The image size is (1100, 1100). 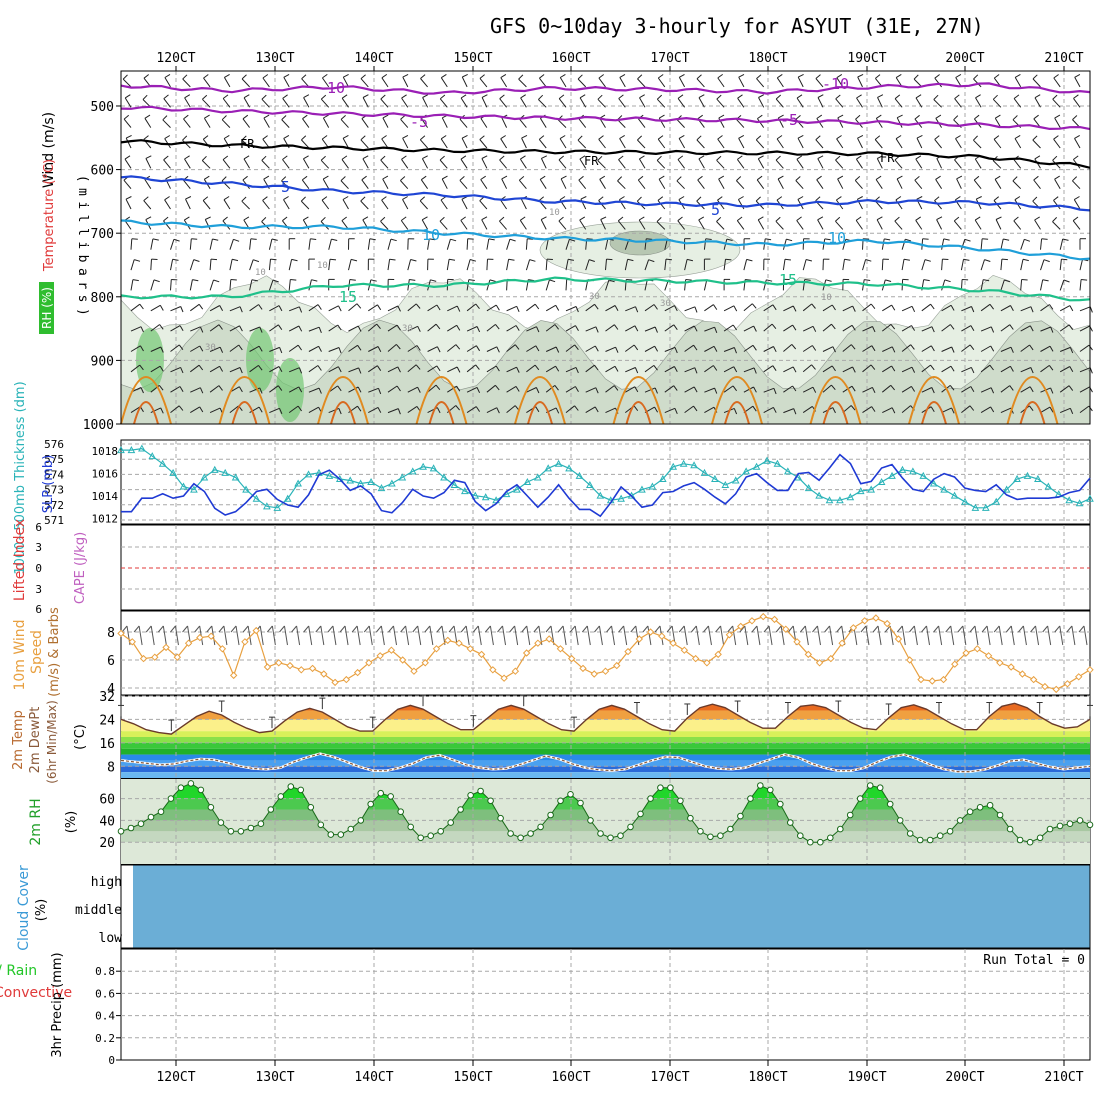 What do you see at coordinates (669, 58) in the screenshot?
I see `time-tick-top: 170CT` at bounding box center [669, 58].